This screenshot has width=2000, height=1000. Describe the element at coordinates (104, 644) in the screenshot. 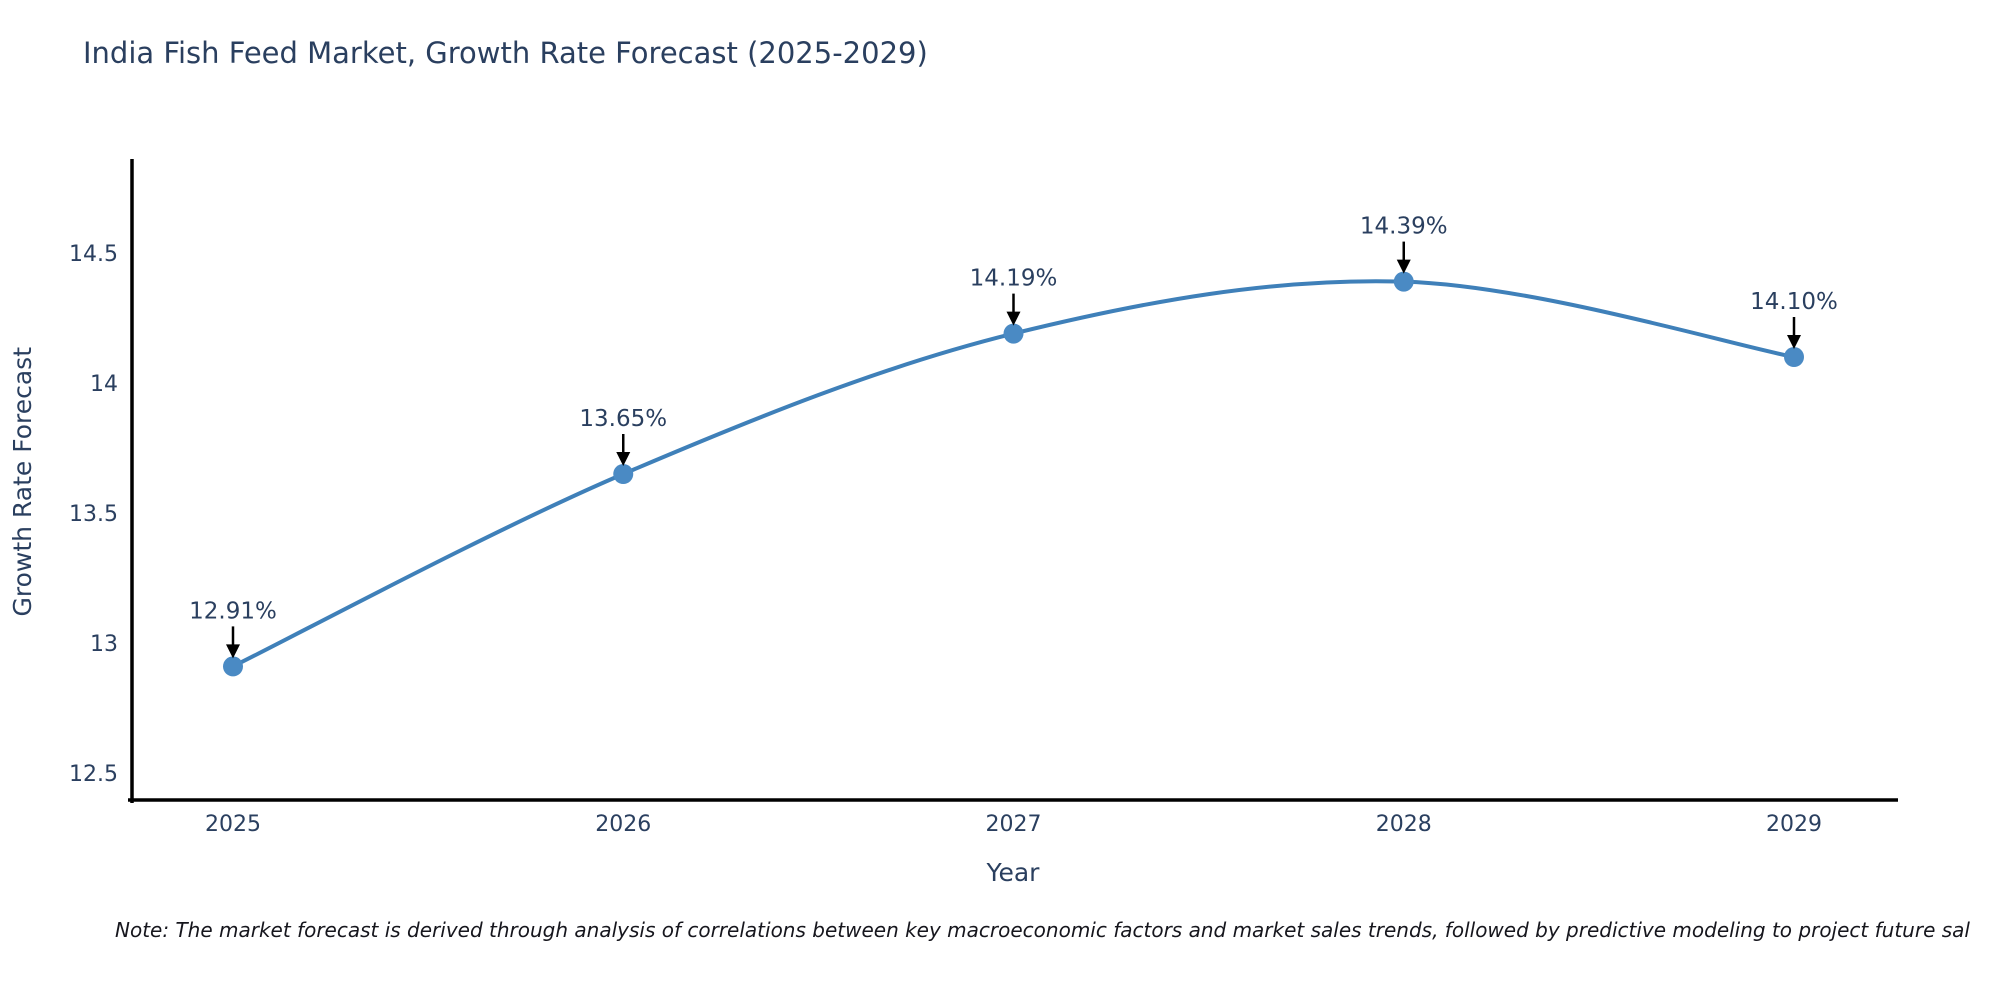

I see `y-tick-label: 13` at that location.